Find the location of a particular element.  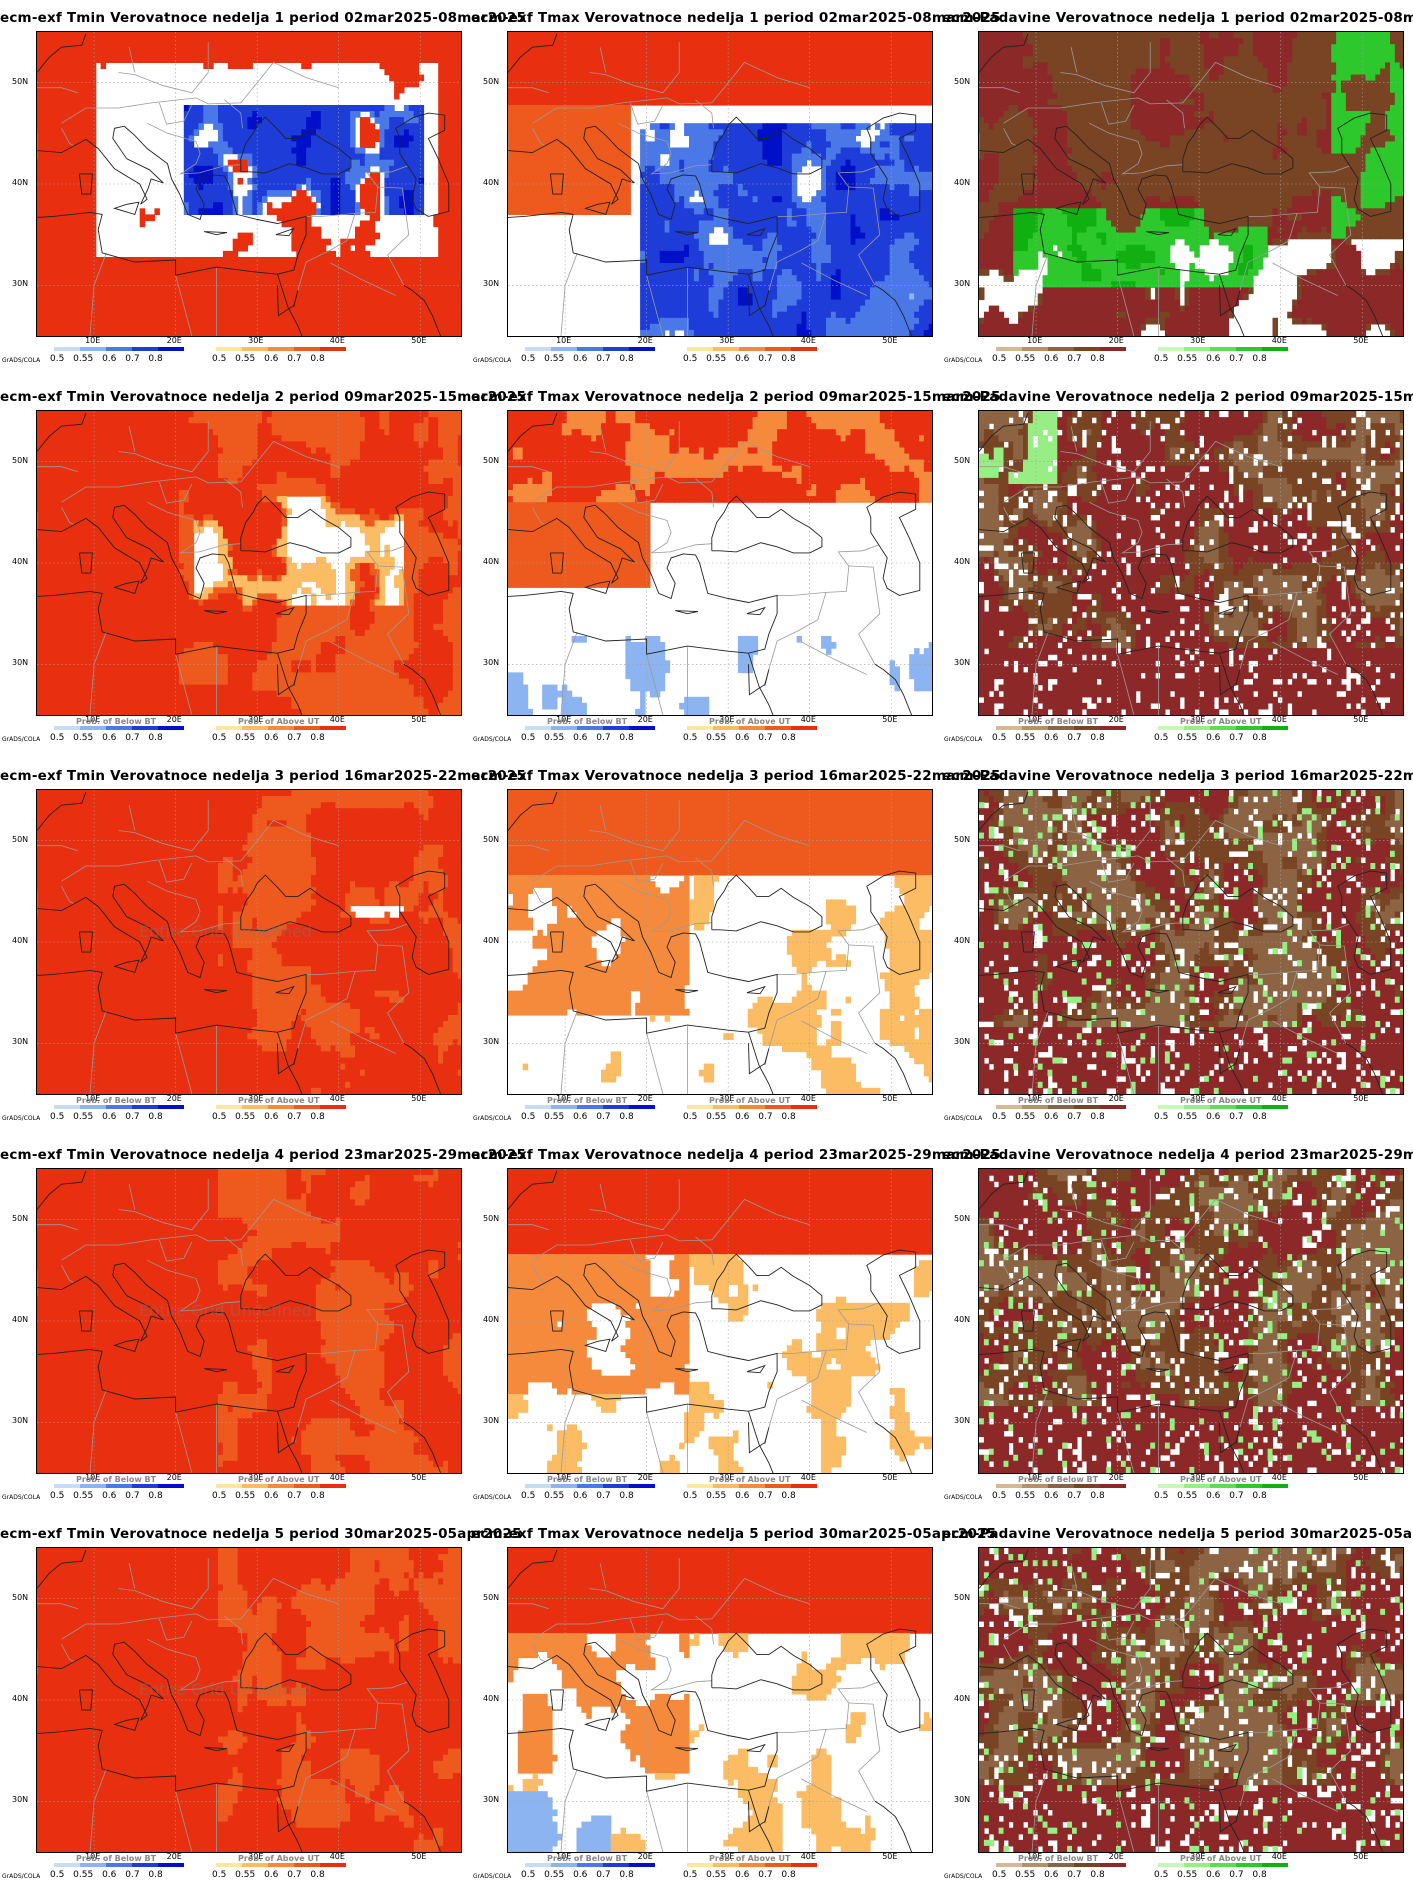

undefined-grid-note: Entire Grid Undefined is located at coordinates (225, 1689).